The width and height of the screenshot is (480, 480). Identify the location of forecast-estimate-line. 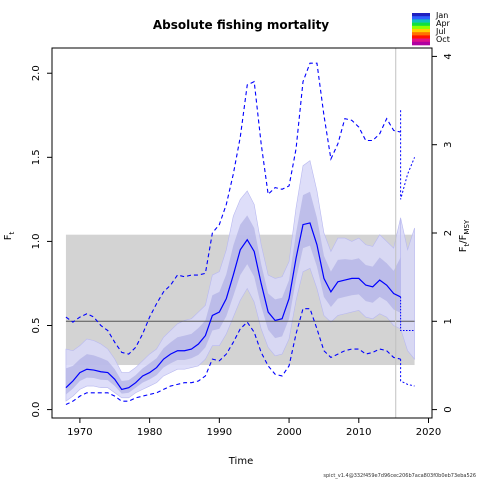
(407, 314).